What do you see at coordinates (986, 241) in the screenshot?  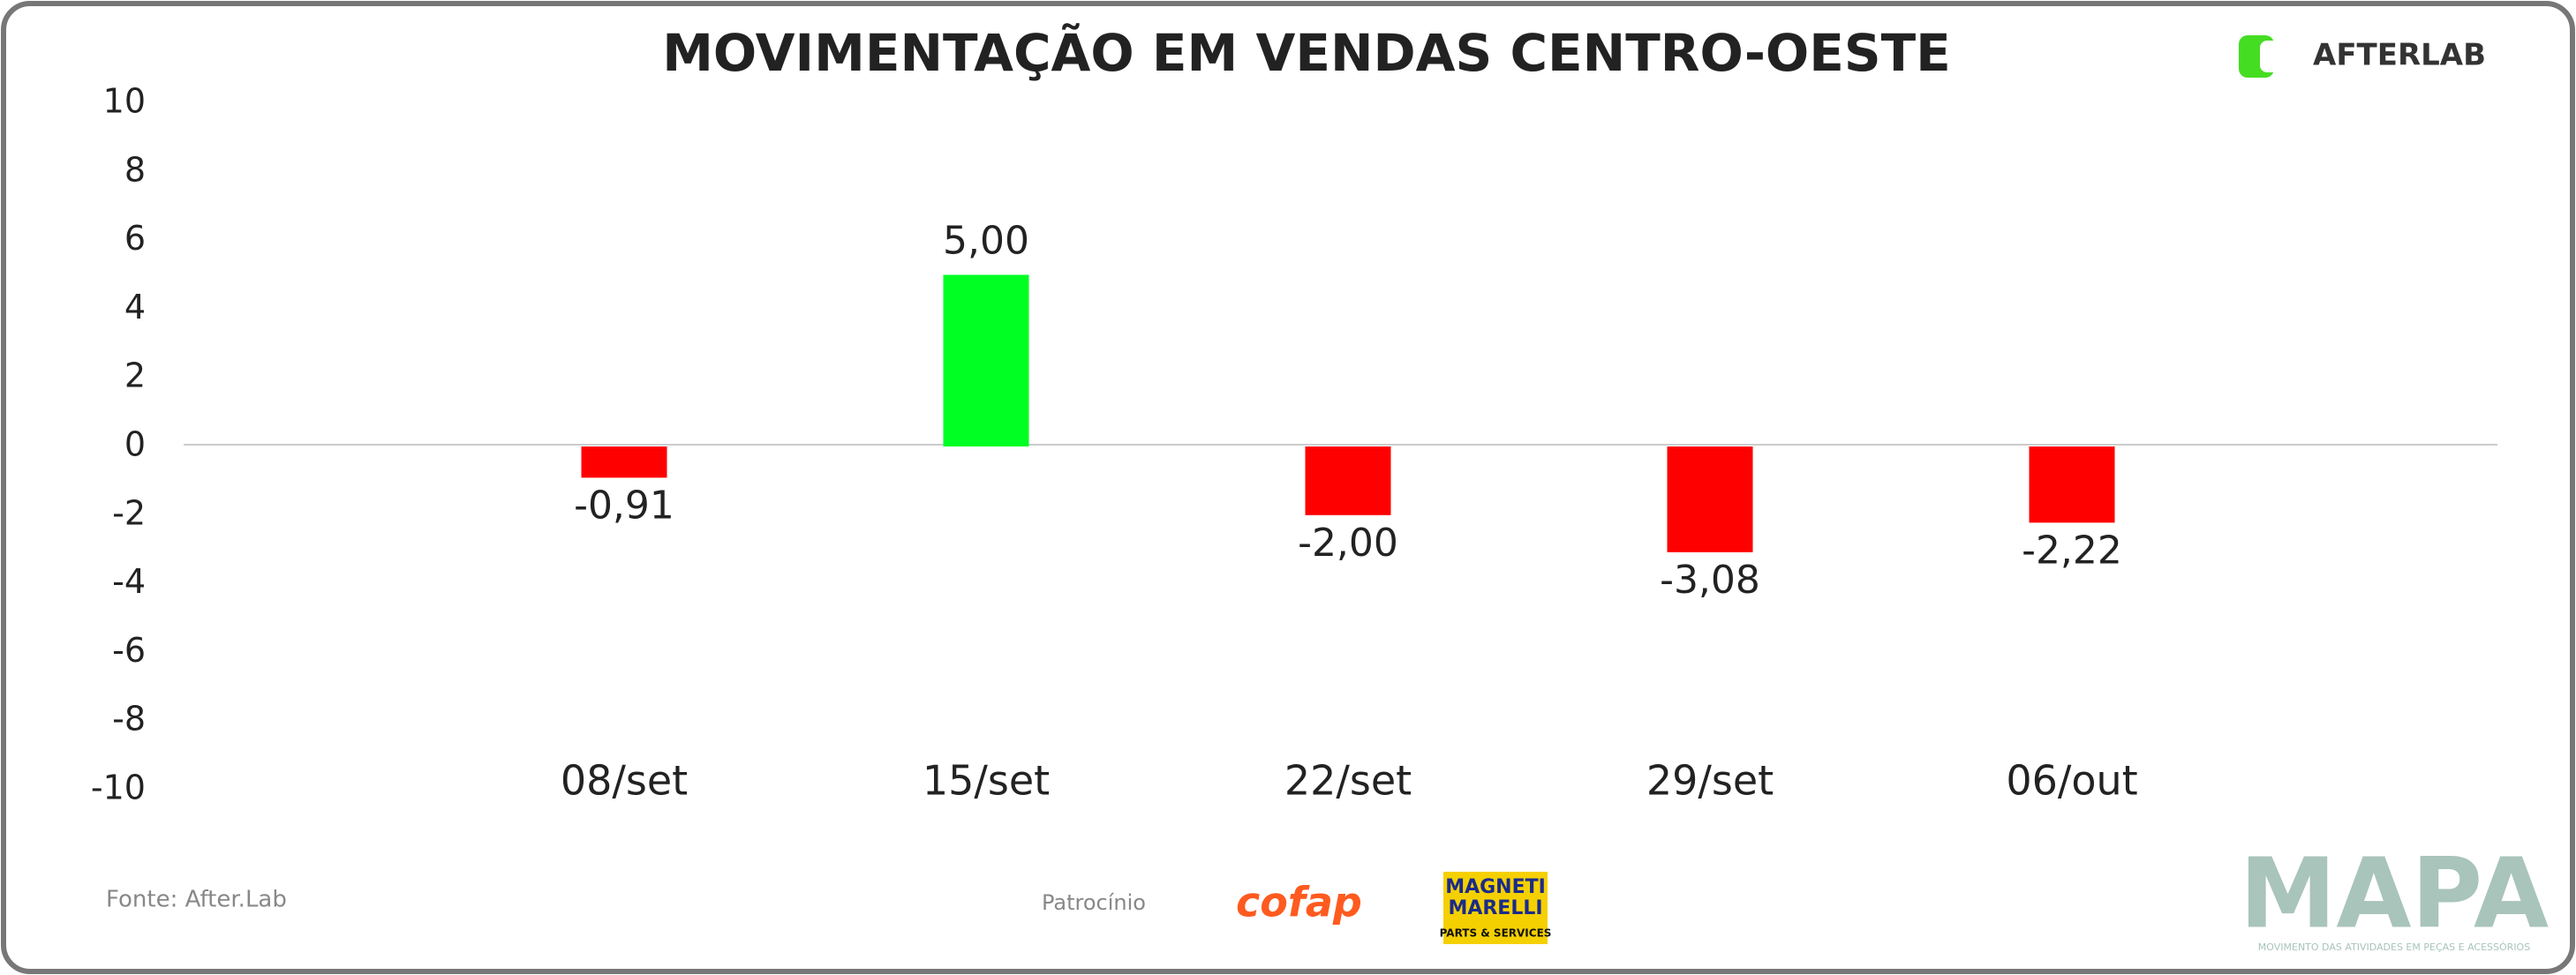 I see `value-label: 5,00` at bounding box center [986, 241].